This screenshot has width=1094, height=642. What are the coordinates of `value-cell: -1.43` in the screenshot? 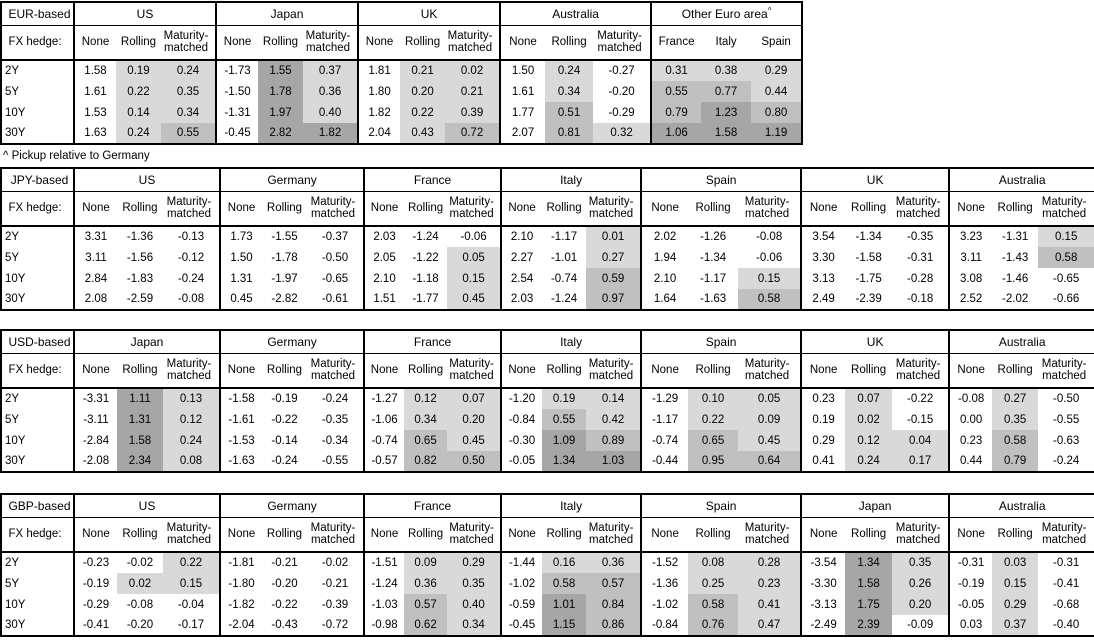 It's located at (1015, 257).